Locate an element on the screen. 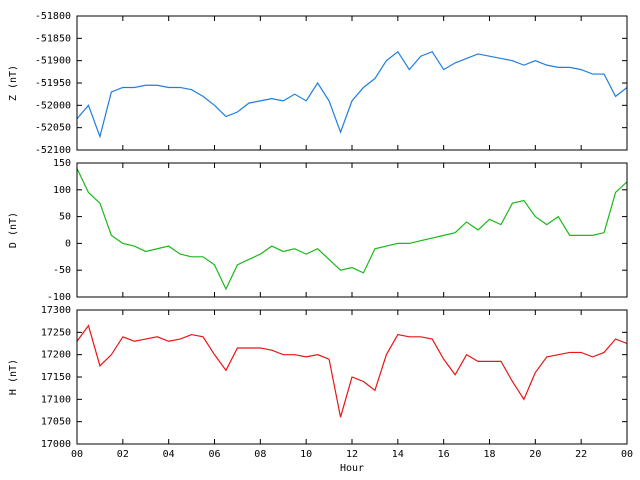 The width and height of the screenshot is (640, 480). y-tick-label: -50 is located at coordinates (62, 270).